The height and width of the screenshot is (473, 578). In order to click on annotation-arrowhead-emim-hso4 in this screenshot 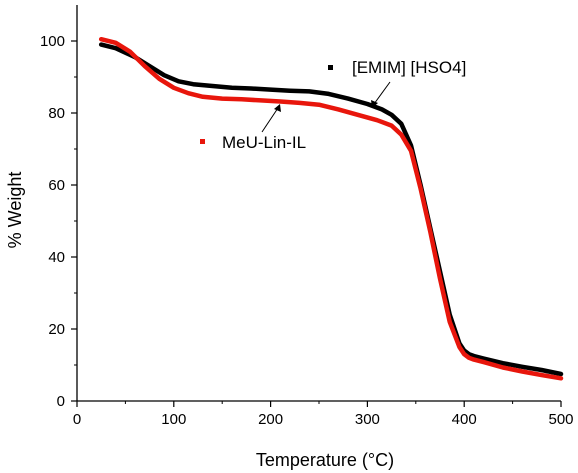, I will do `click(374, 104)`.